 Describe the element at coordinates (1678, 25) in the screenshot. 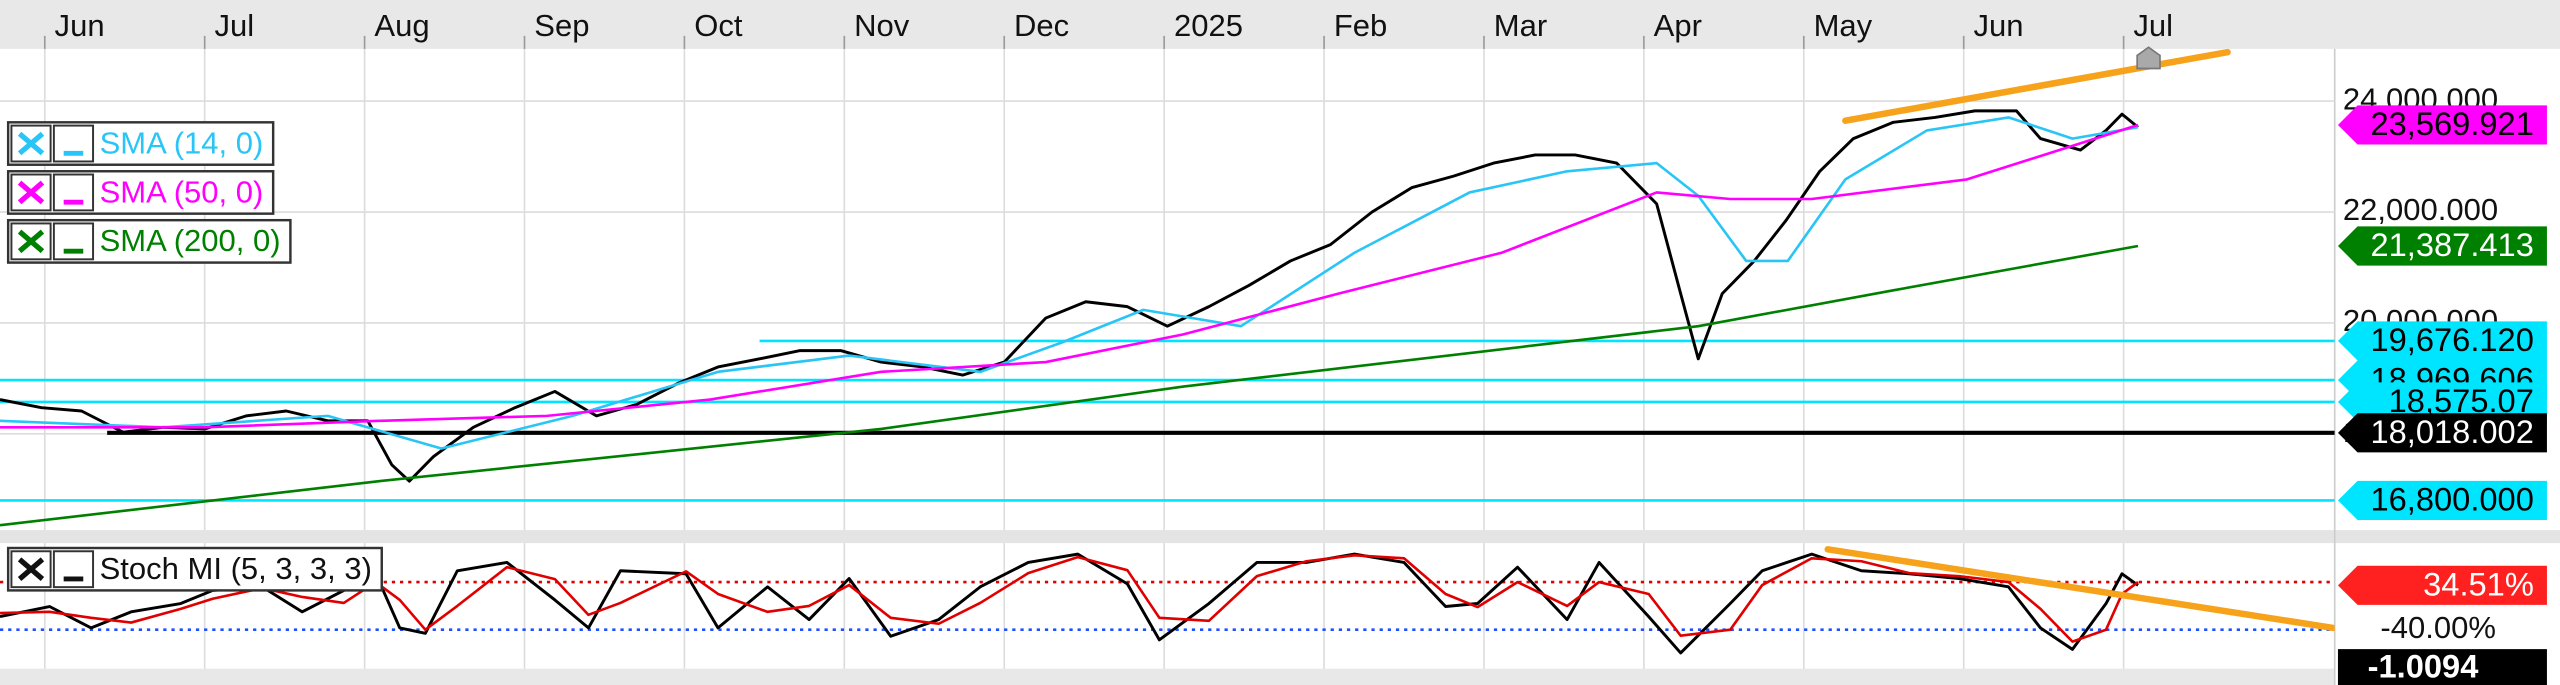

I see `x-tick-label: Apr` at that location.